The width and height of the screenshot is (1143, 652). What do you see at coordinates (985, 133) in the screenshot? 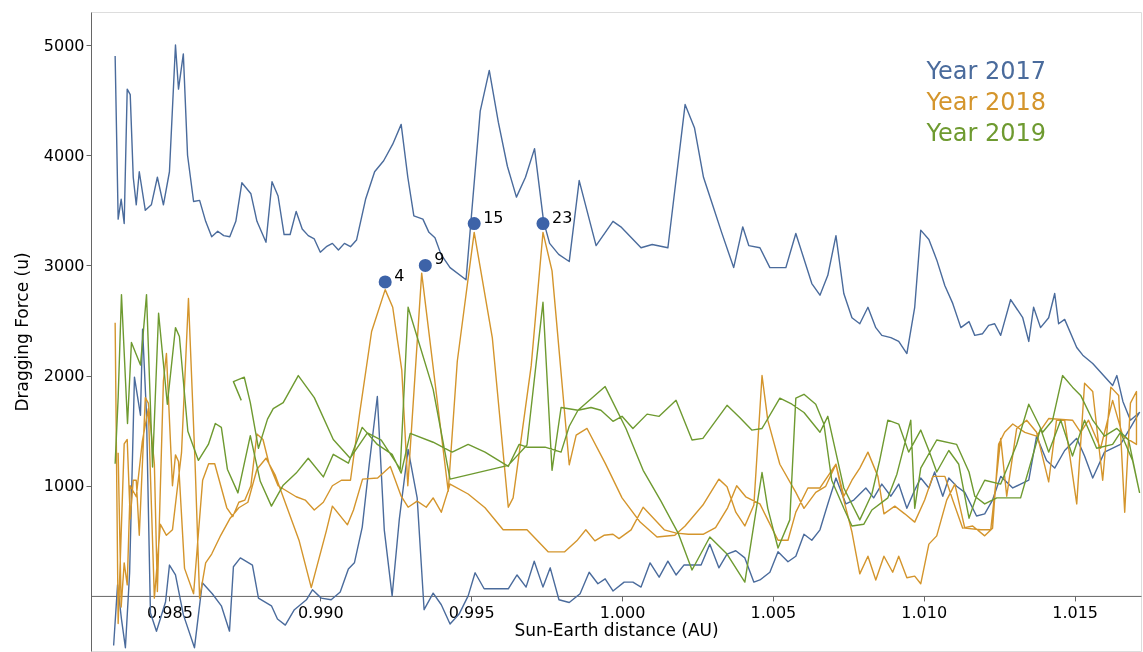
I see `text: Year 2019` at bounding box center [985, 133].